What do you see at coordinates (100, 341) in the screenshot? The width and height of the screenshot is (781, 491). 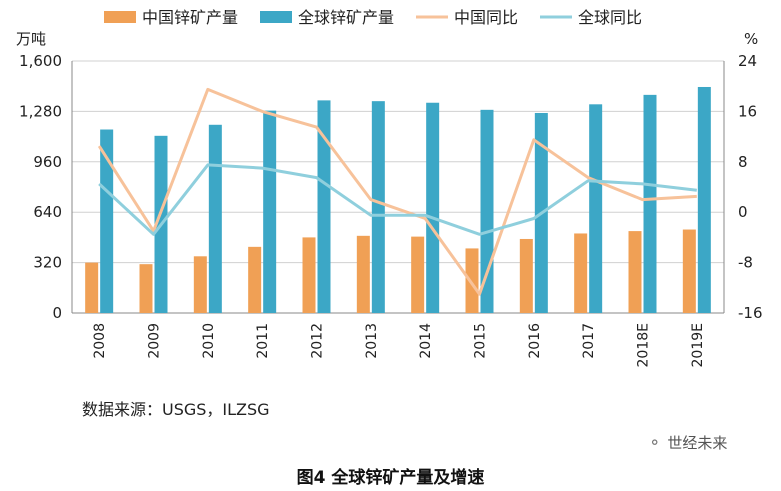 I see `x-tick-label: 2008` at bounding box center [100, 341].